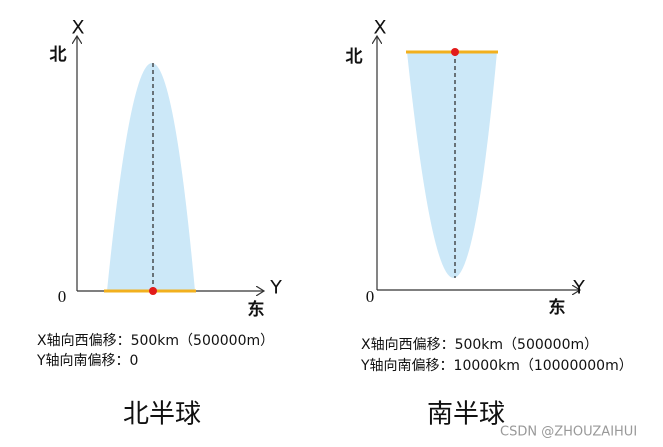 The width and height of the screenshot is (663, 447). What do you see at coordinates (466, 415) in the screenshot?
I see `caption: 南半球` at bounding box center [466, 415].